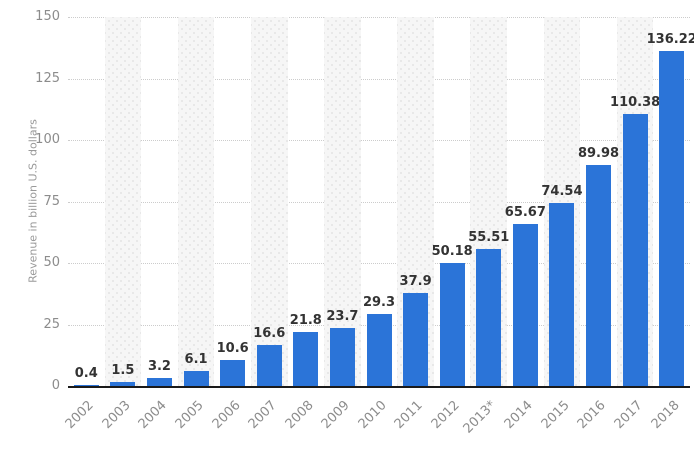  I want to click on x-tick-label-text: 2013*, so click(480, 417).